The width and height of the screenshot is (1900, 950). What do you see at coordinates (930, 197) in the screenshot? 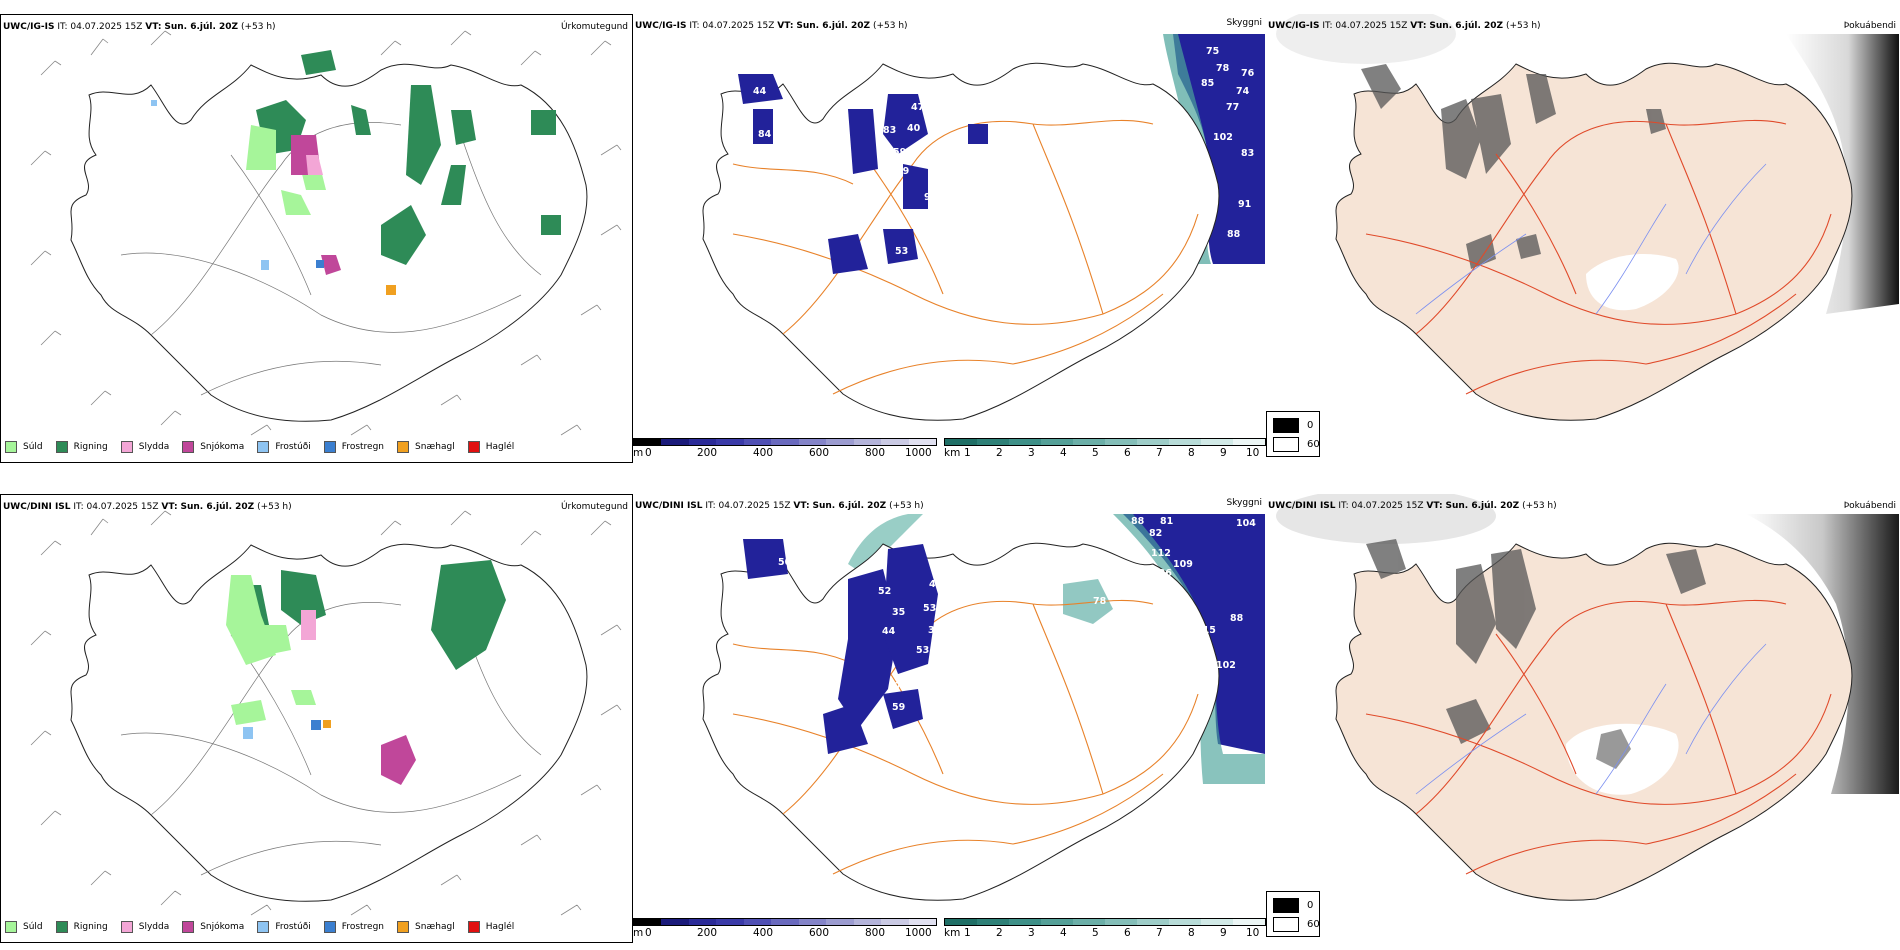
I see `svg-text: 92` at bounding box center [930, 197].